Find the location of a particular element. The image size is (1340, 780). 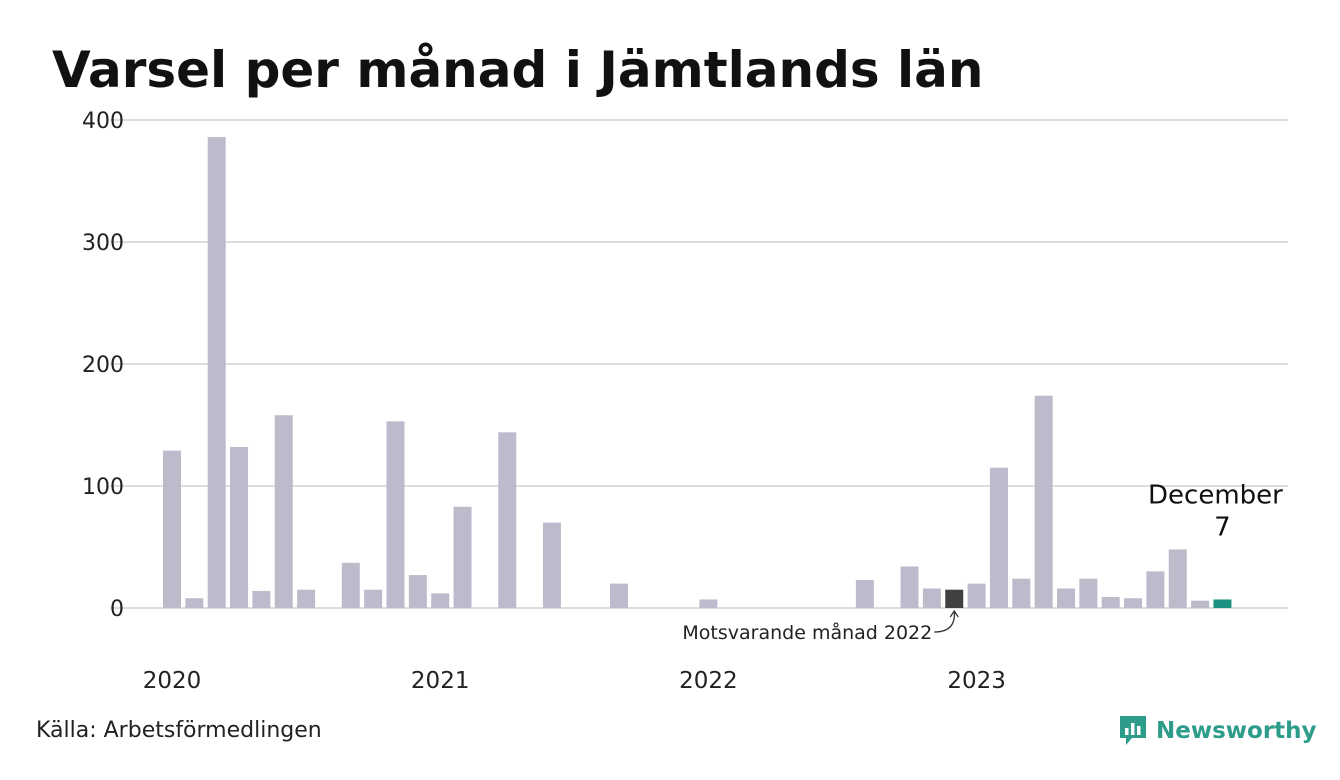

newsworthy-logo-icon is located at coordinates (1133, 730).